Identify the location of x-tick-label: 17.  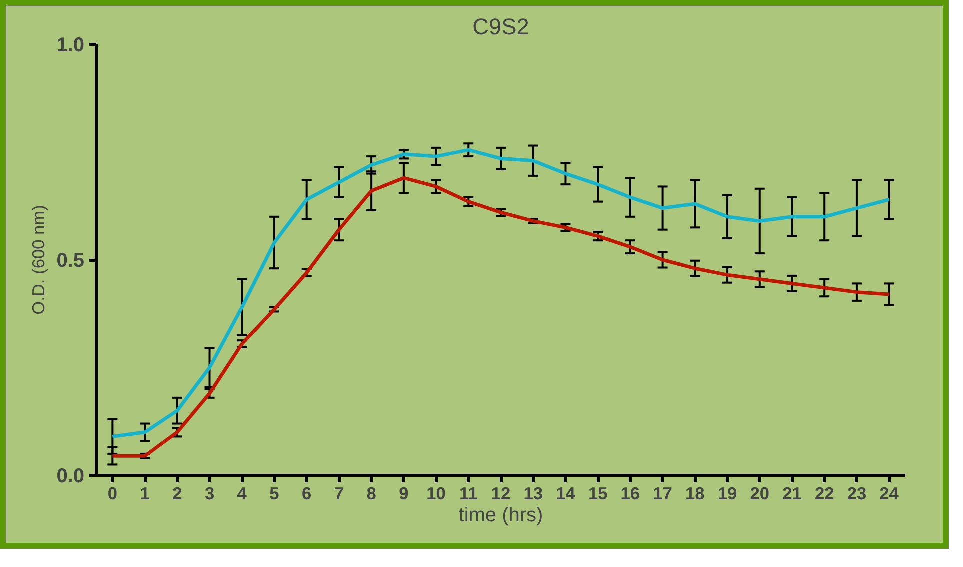
(662, 494).